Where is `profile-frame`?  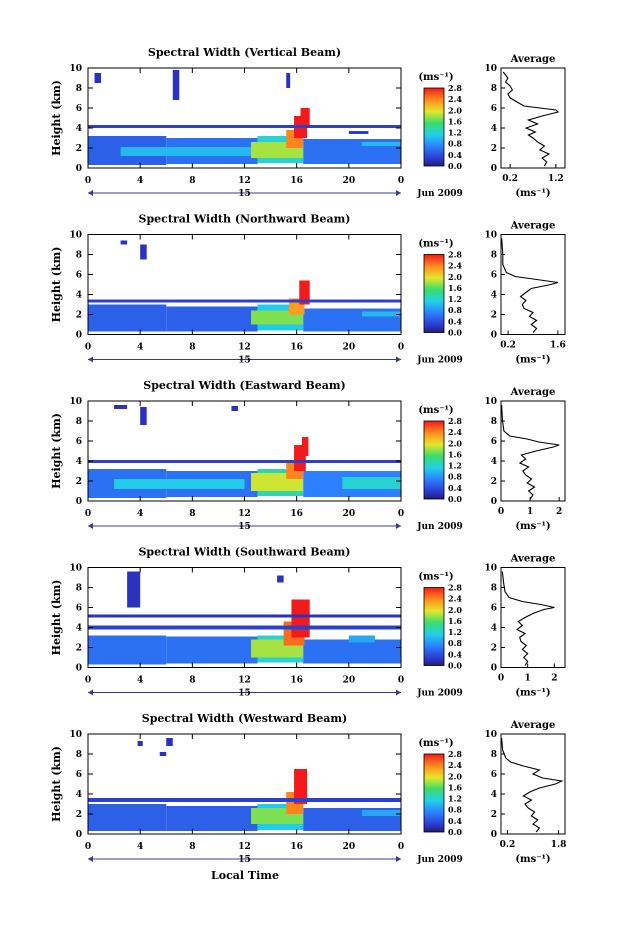
profile-frame is located at coordinates (533, 784).